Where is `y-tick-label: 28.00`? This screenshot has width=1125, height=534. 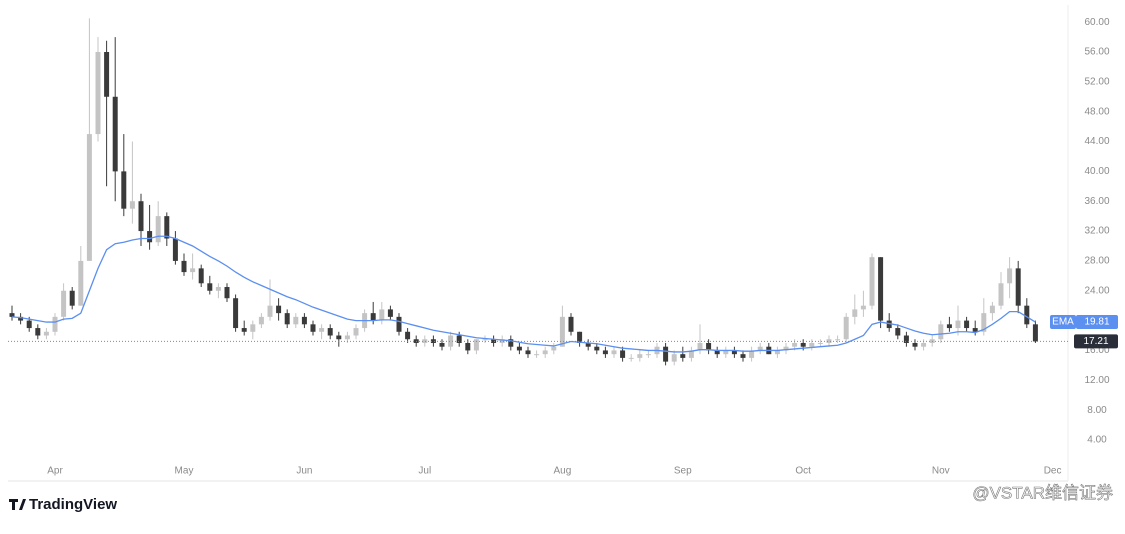
y-tick-label: 28.00 is located at coordinates (1096, 261).